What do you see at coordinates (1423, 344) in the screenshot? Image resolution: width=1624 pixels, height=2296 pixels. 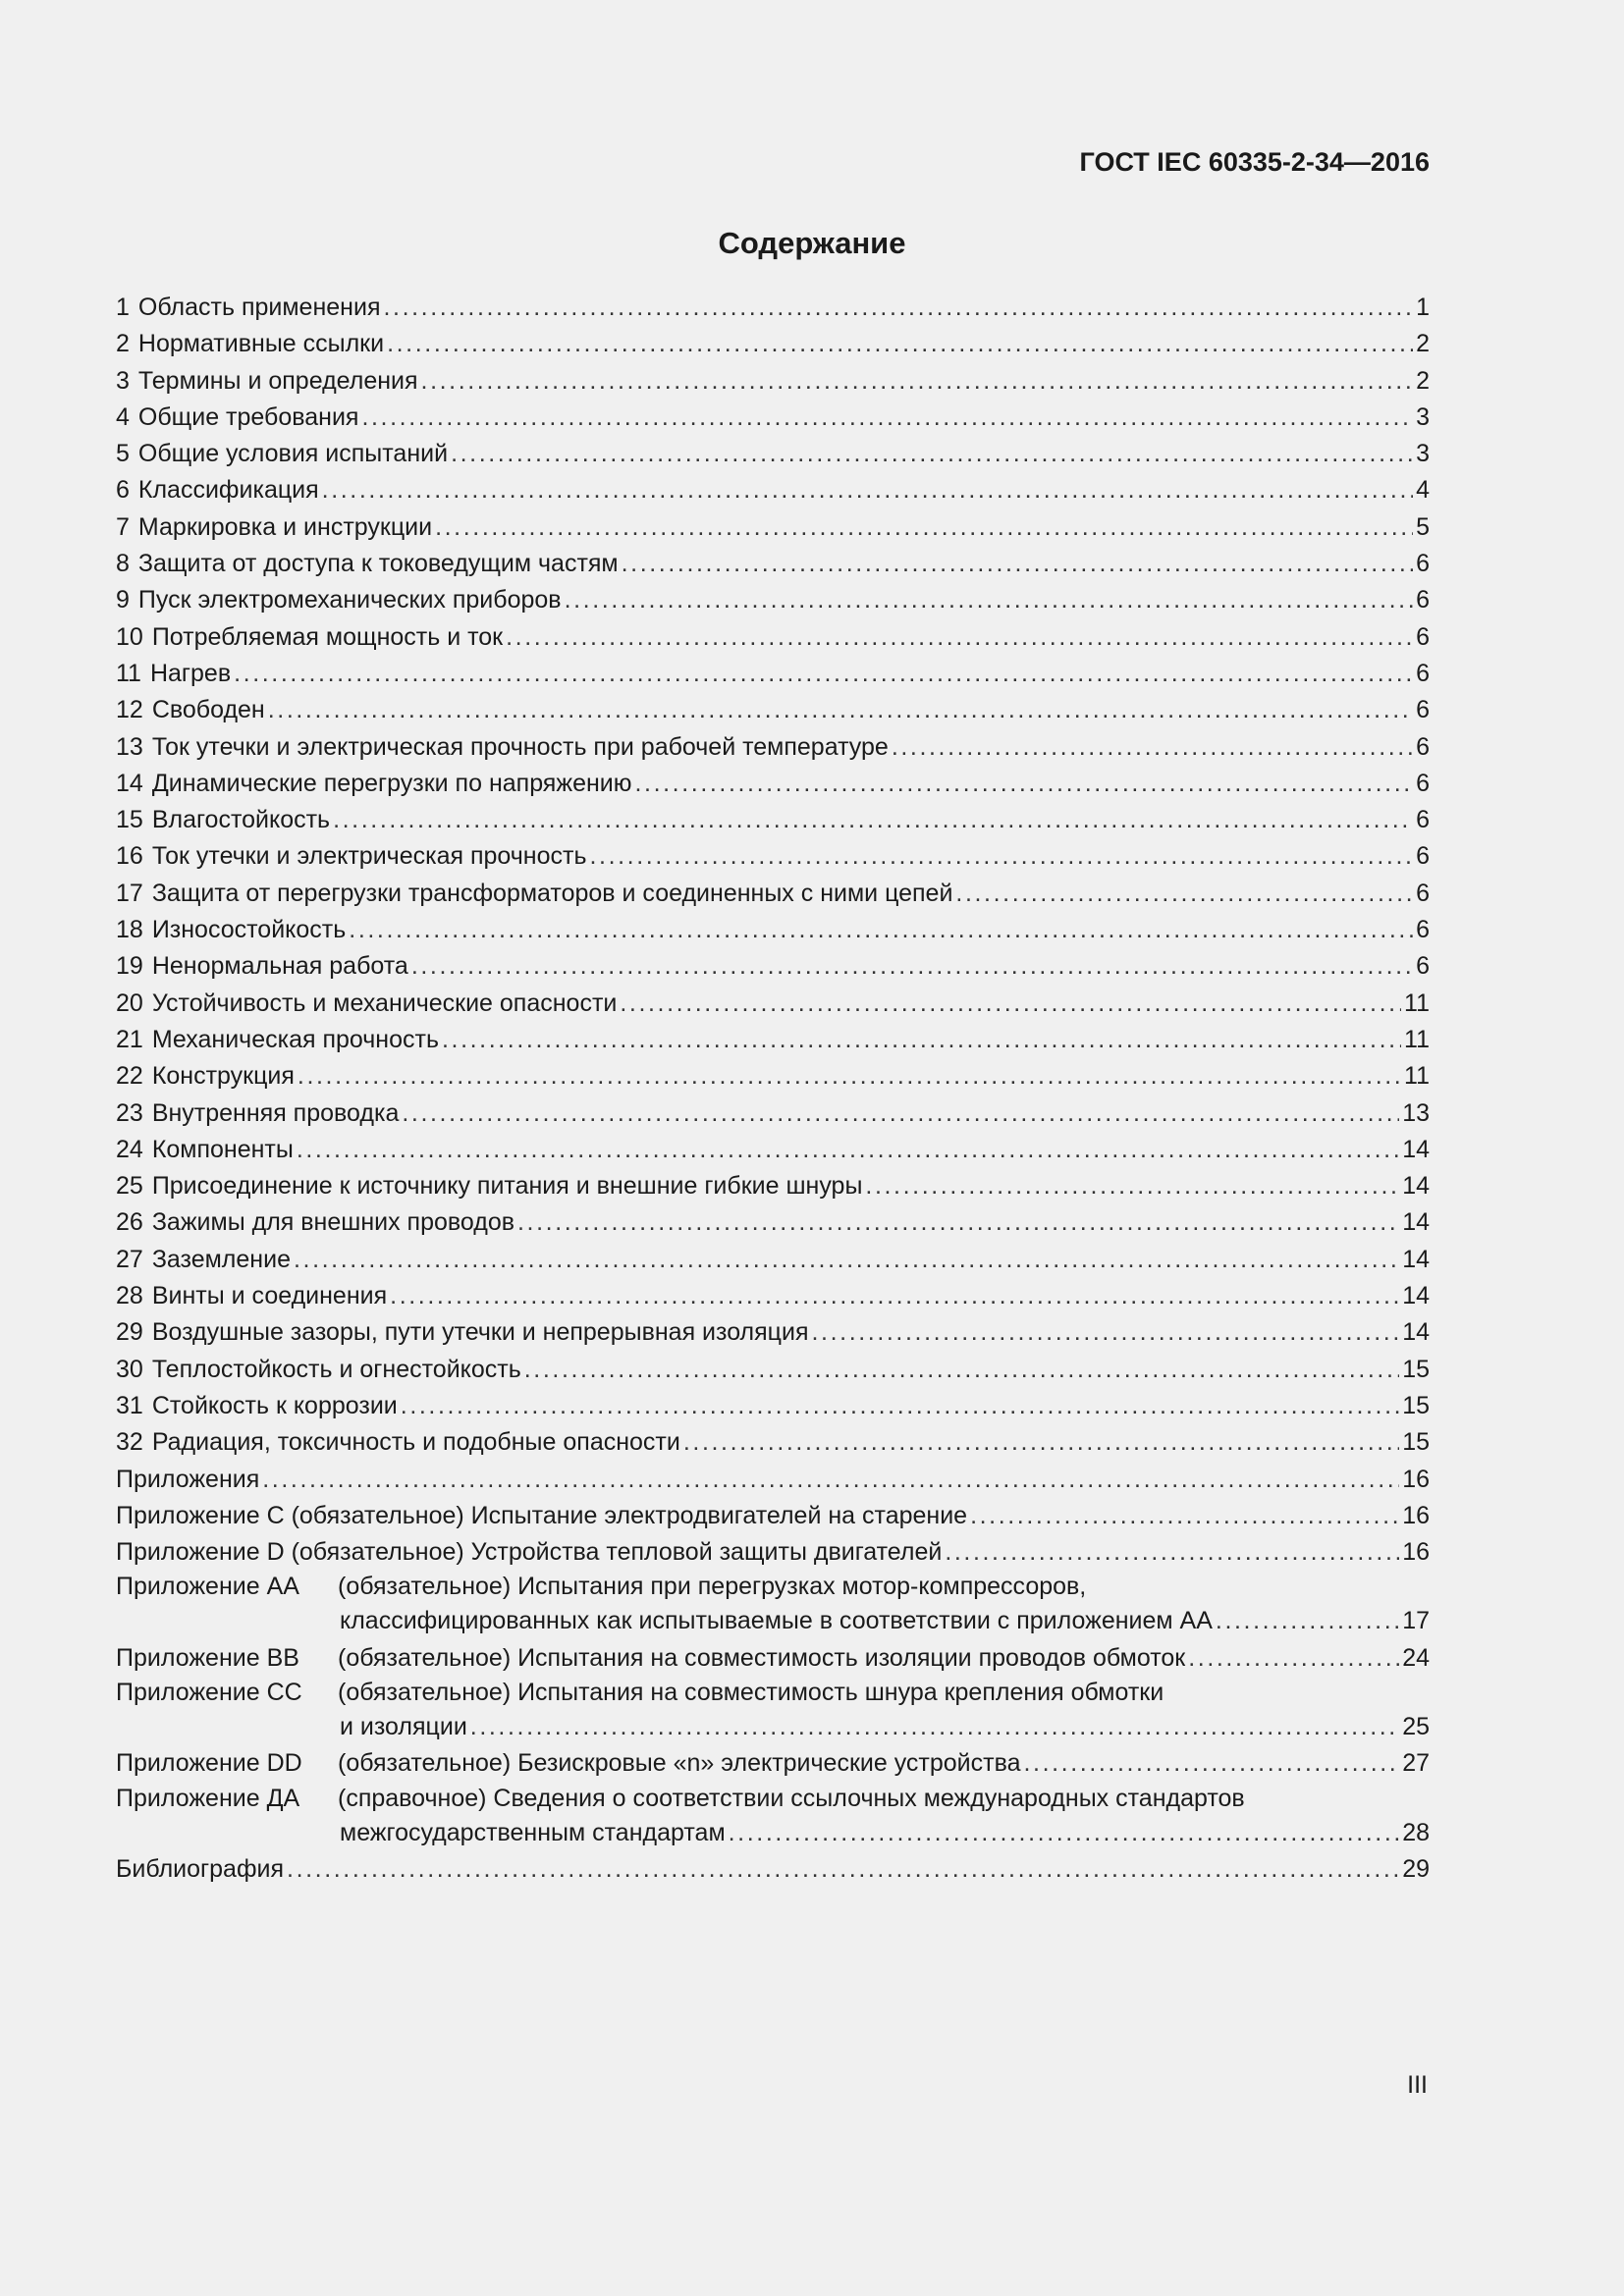 I see `toc-page-number: 2` at bounding box center [1423, 344].